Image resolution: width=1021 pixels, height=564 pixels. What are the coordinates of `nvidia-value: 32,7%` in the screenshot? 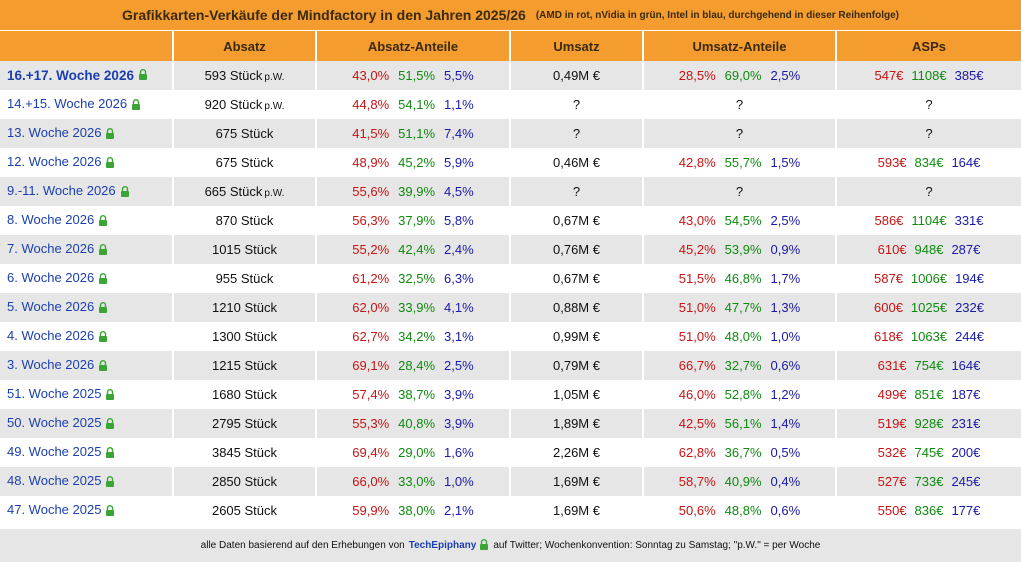 It's located at (743, 365).